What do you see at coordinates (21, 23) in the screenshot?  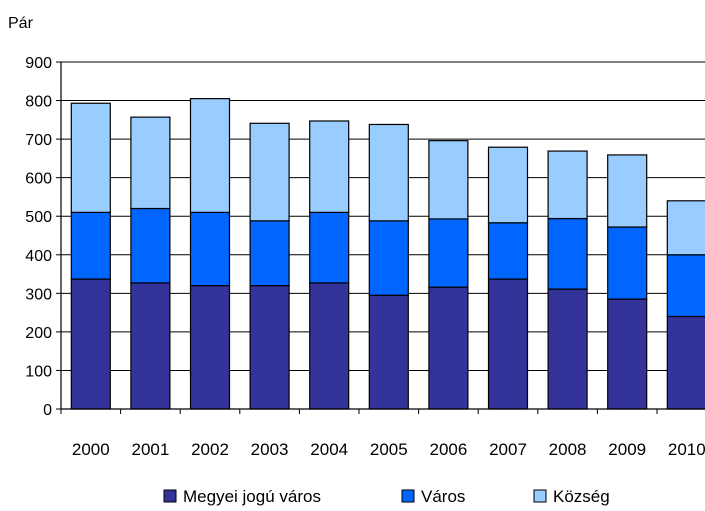 I see `y-axis-title: Pár` at bounding box center [21, 23].